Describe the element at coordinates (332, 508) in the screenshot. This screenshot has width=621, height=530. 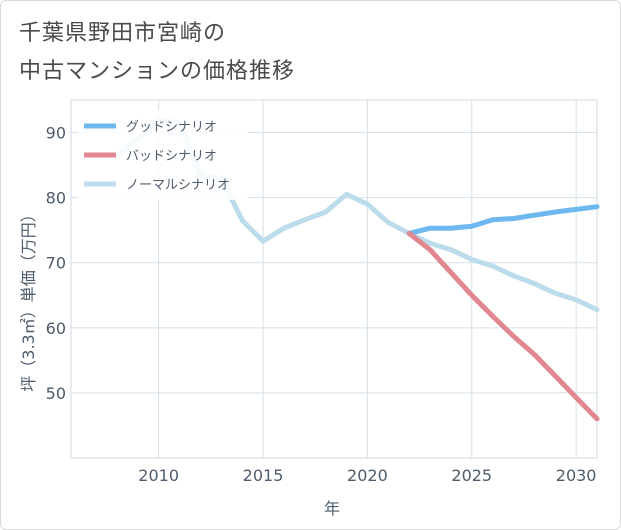
I see `x-axis-label: 年` at that location.